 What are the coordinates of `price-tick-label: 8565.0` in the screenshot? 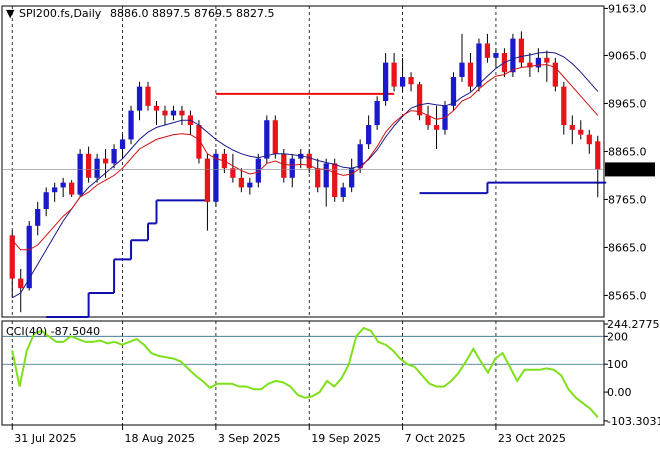 It's located at (627, 295).